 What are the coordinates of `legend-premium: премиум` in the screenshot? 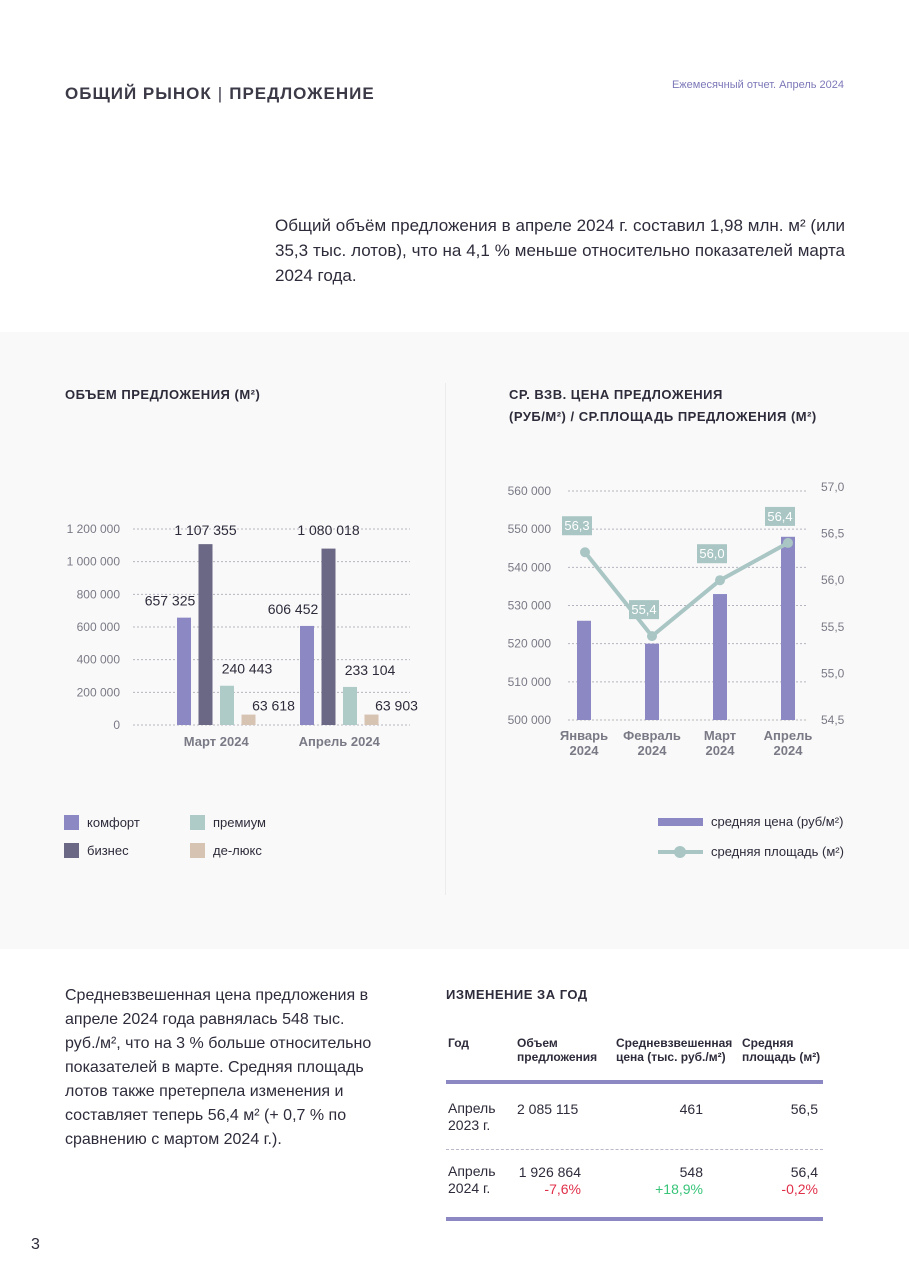 It's located at (228, 822).